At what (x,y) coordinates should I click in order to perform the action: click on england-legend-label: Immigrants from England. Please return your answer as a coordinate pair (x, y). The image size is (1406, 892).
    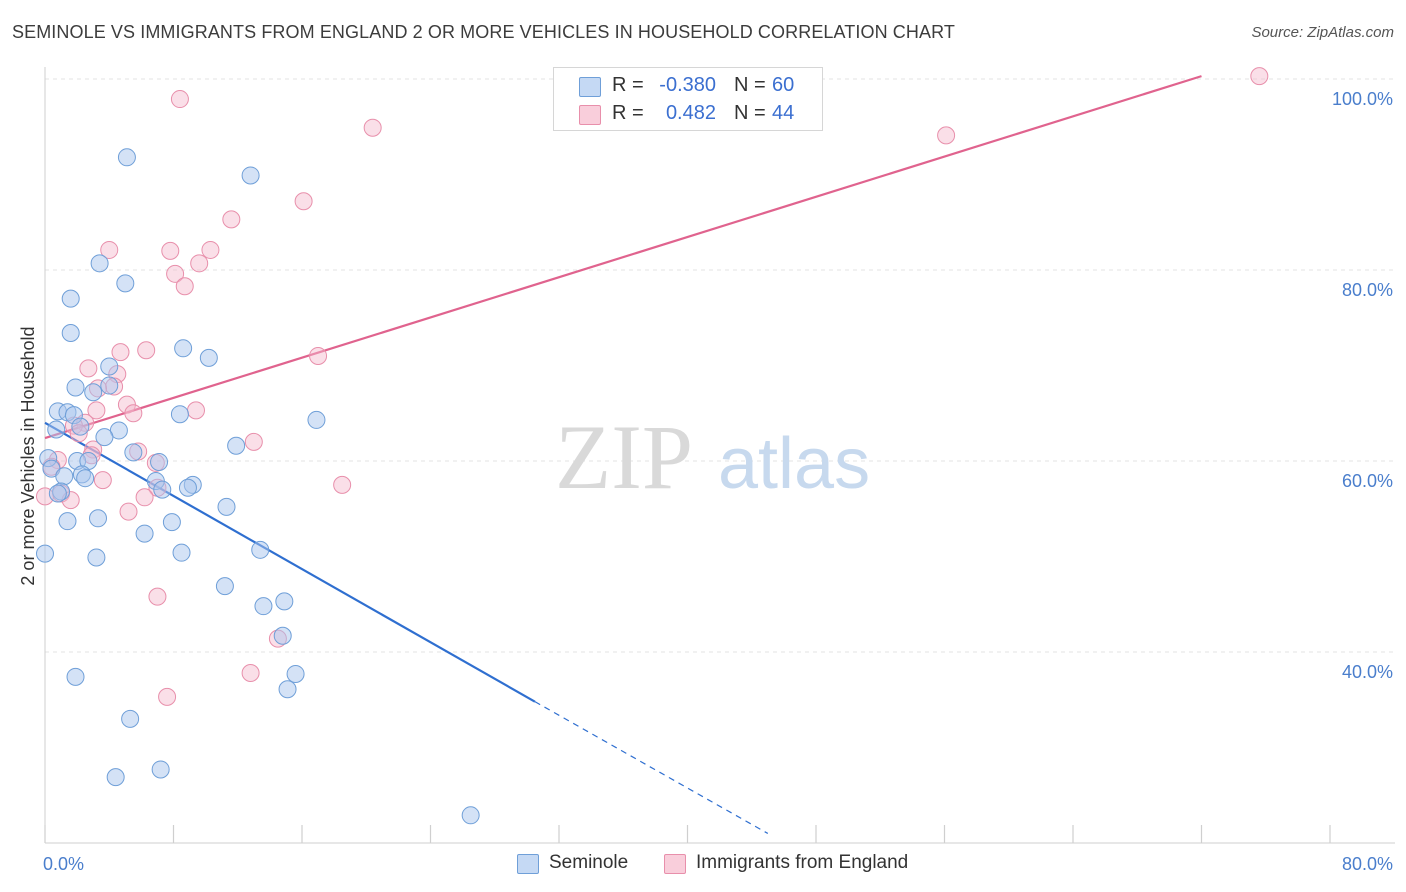
    Looking at the image, I should click on (802, 862).